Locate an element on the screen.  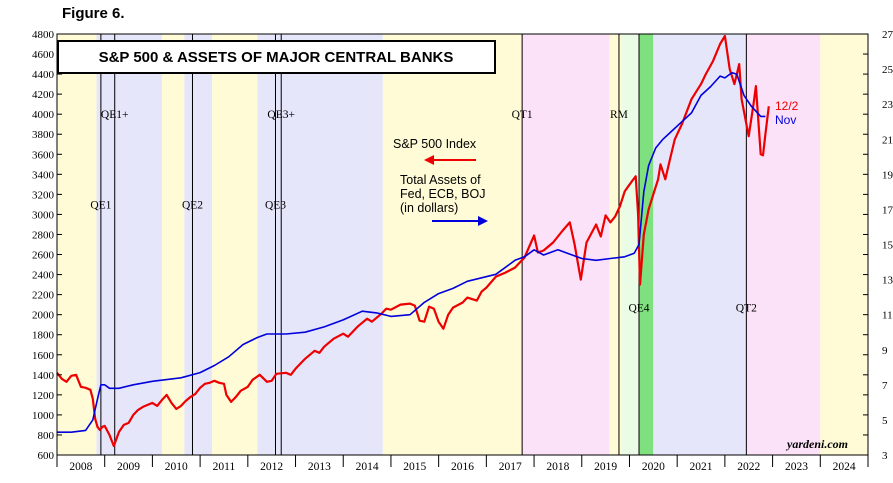
year-label-2021: 2021 is located at coordinates (701, 467).